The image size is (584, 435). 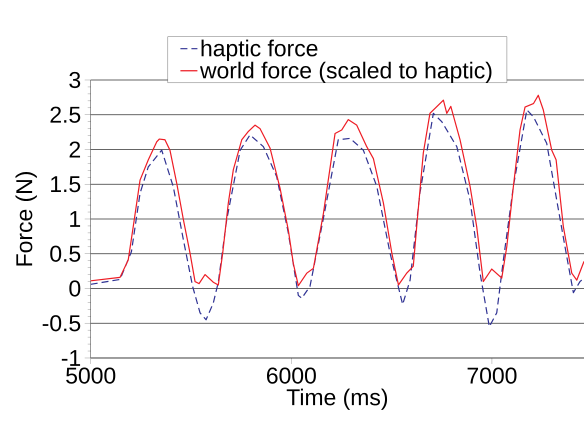 I want to click on y-tick-label: 3, so click(x=74, y=80).